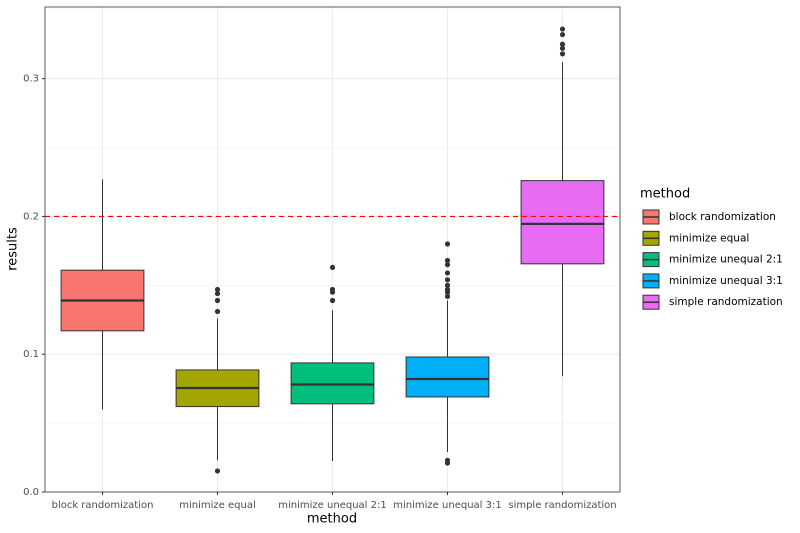 This screenshot has width=800, height=533. What do you see at coordinates (722, 217) in the screenshot?
I see `legend-label: block randomization` at bounding box center [722, 217].